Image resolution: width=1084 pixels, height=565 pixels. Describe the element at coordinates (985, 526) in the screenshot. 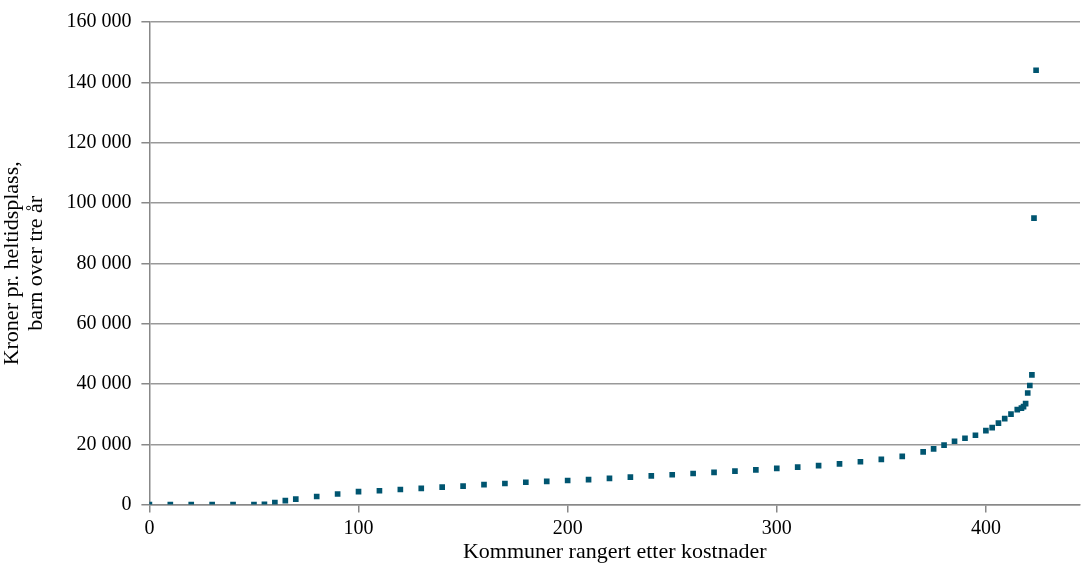

I see `x-tick-label: 400` at that location.